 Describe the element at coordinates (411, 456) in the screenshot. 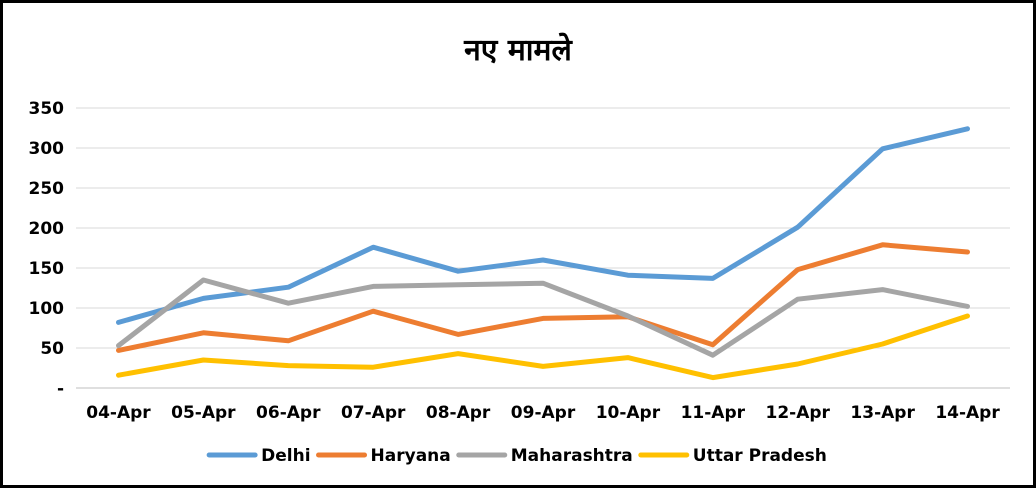

I see `legend-label: Haryana` at that location.